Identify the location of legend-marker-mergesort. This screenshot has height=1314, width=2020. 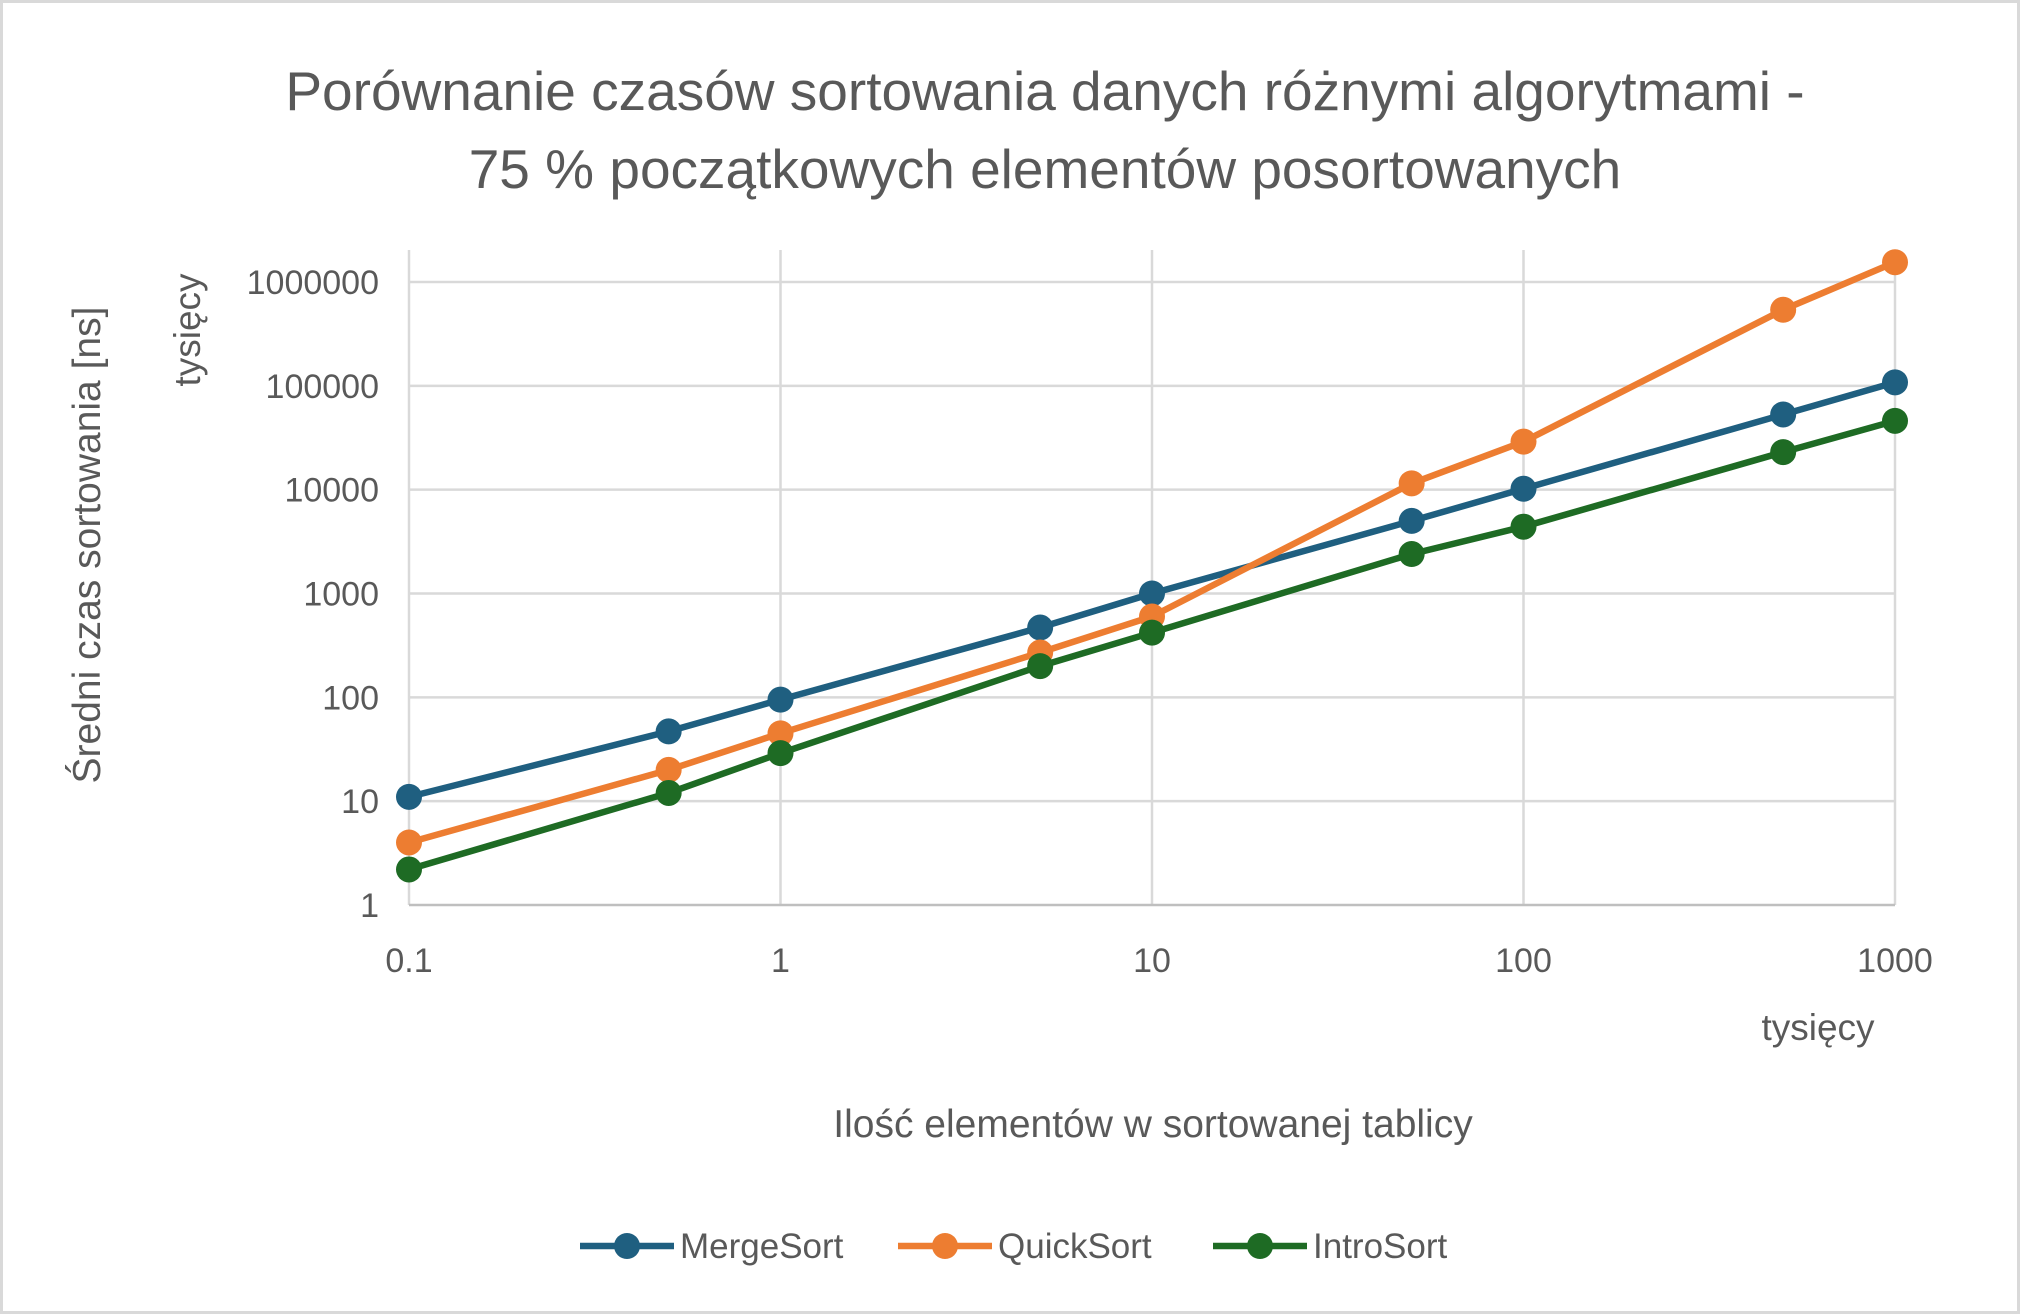
(627, 1246).